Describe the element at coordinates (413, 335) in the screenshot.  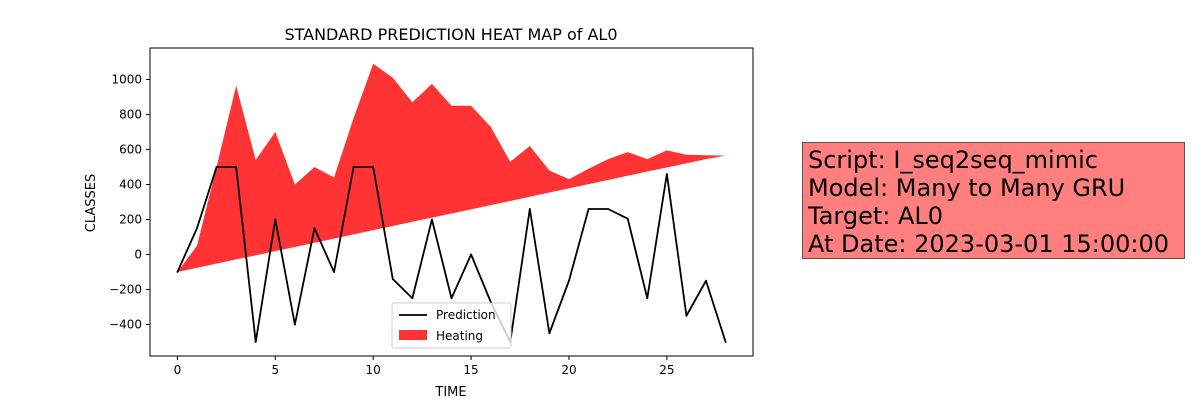
I see `legend-heating-swatch` at that location.